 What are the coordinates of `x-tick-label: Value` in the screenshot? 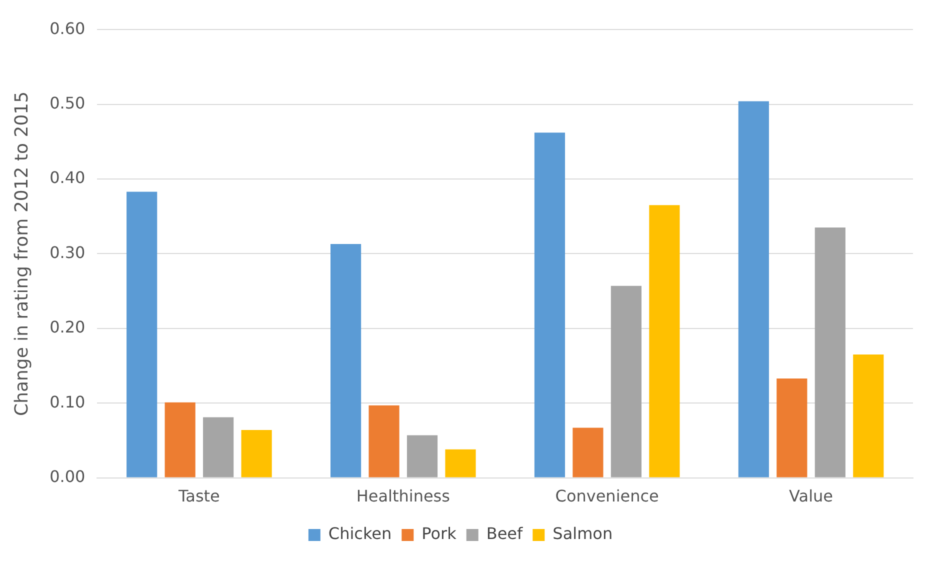 It's located at (811, 496).